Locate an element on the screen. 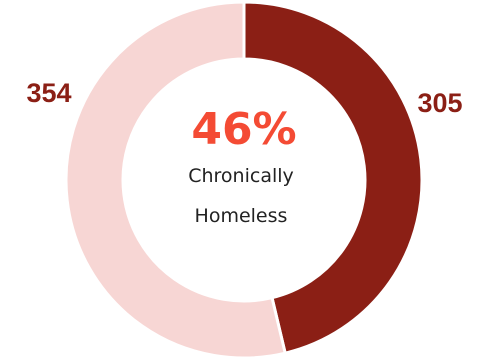  center-label-line2: Homeless is located at coordinates (241, 216).